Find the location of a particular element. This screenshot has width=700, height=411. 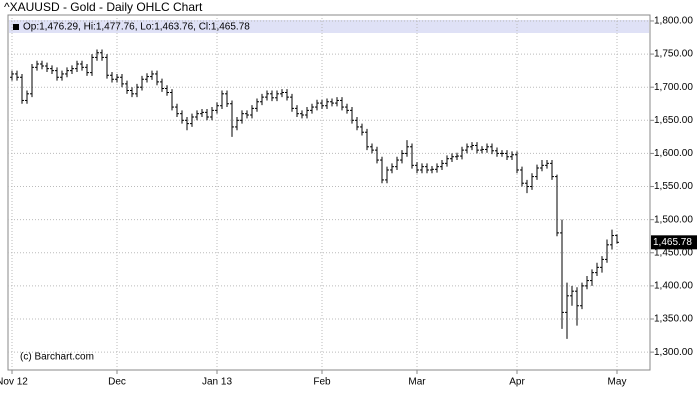

y-tick-label: 1,300.00 is located at coordinates (673, 352).